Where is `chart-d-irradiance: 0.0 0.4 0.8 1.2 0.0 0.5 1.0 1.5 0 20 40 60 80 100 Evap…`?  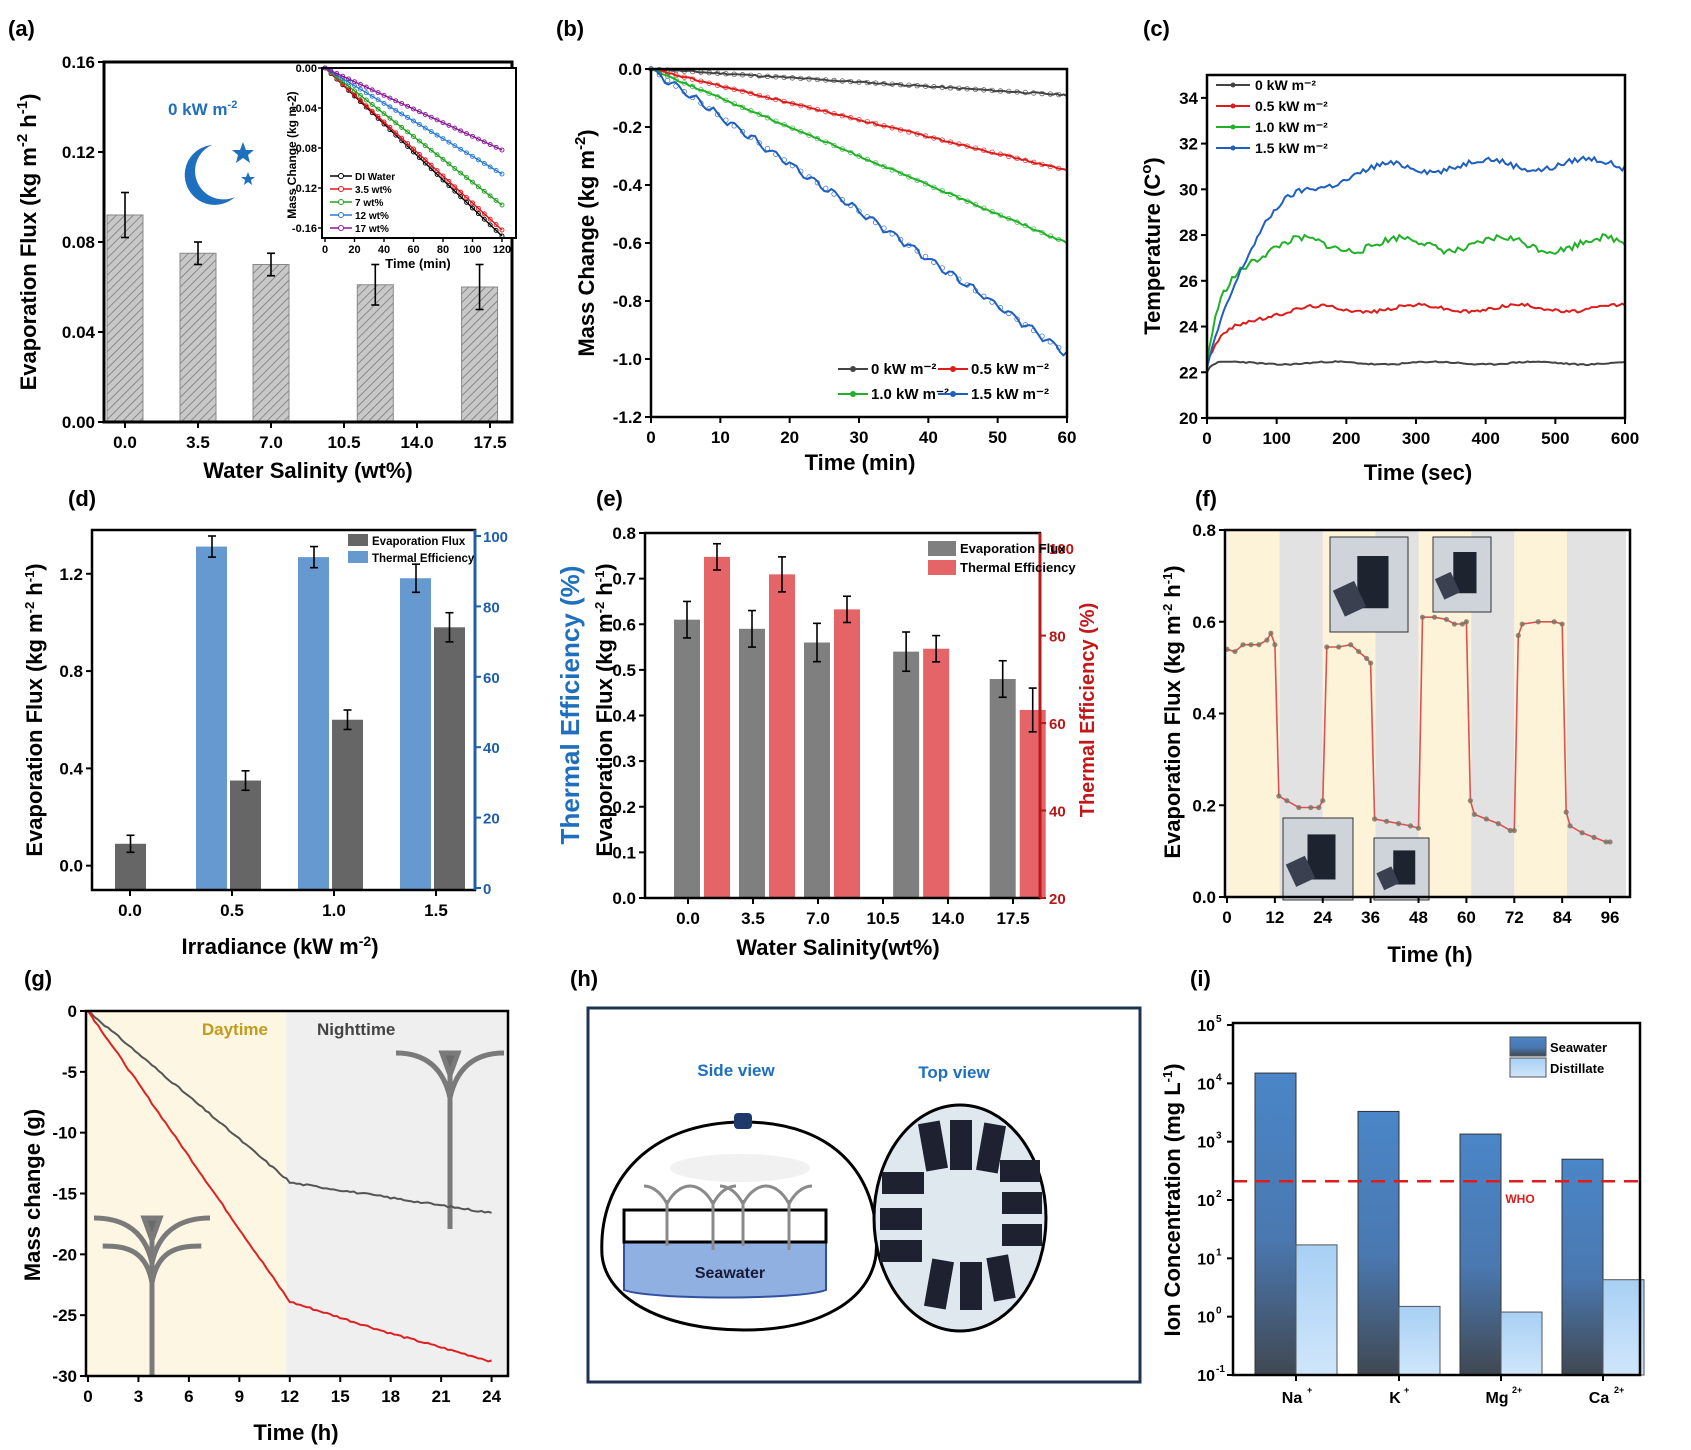
chart-d-irradiance: 0.0 0.4 0.8 1.2 0.0 0.5 1.0 1.5 0 20 40 60 80 100 Evap… is located at coordinates (283, 724).